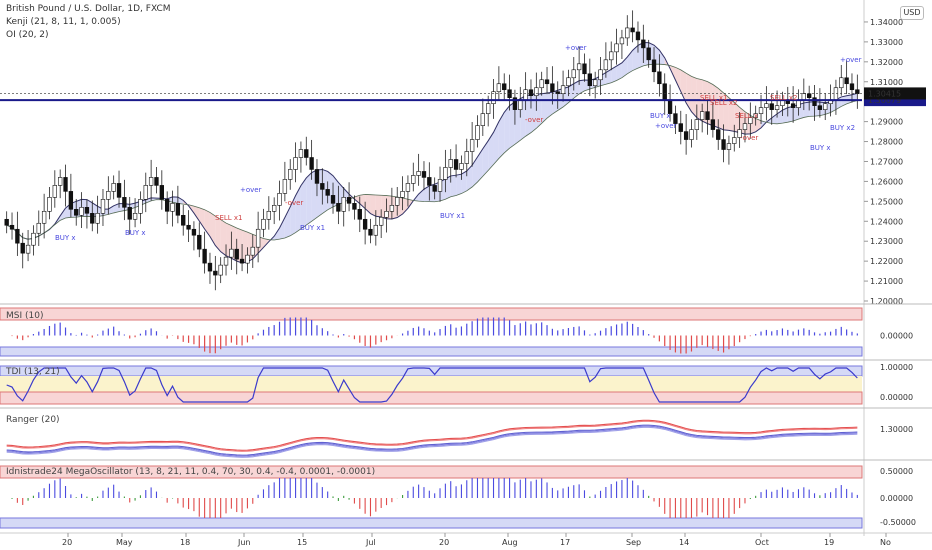 The height and width of the screenshot is (550, 932). What do you see at coordinates (24, 316) in the screenshot?
I see `msi-panel-label: MSI (10)` at bounding box center [24, 316].